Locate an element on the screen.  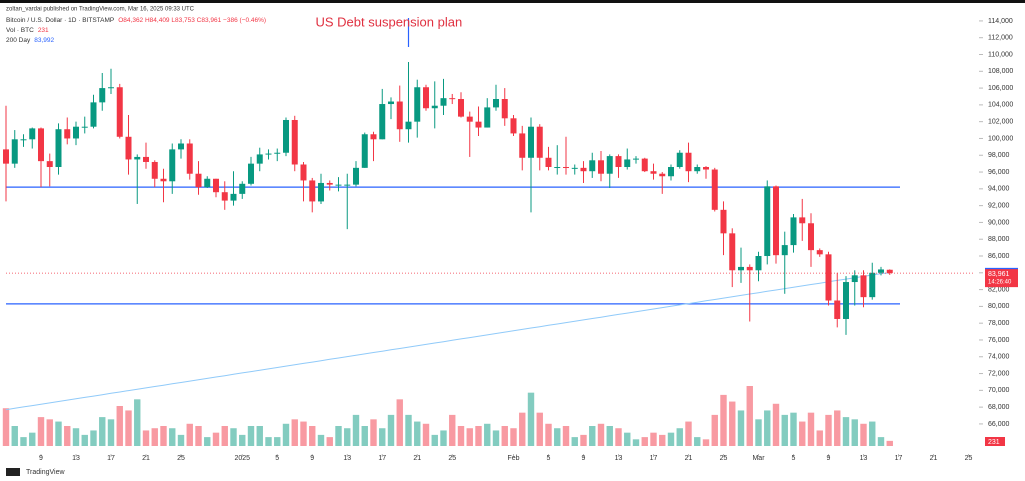
y-tick-label: 80,000 is located at coordinates (999, 306).